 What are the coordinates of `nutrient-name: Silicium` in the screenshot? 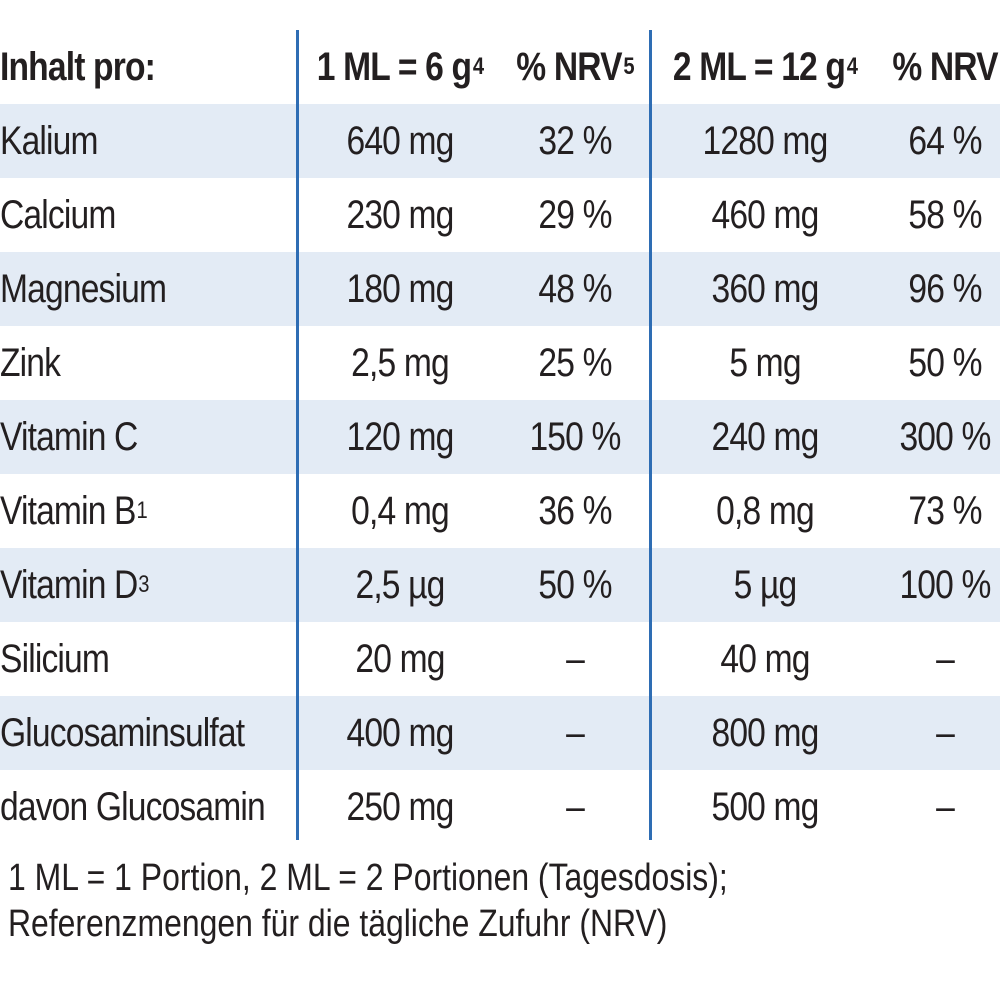 It's located at (55, 658).